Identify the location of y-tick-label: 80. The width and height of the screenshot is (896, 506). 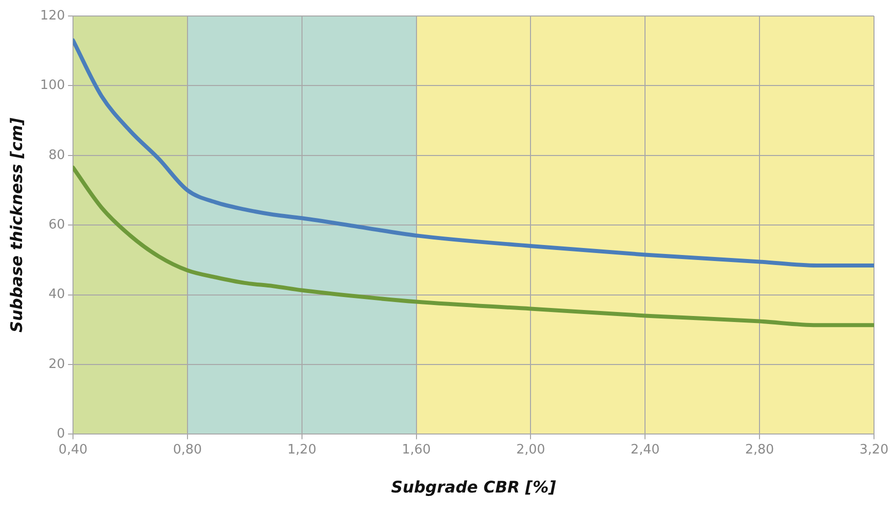
(57, 155).